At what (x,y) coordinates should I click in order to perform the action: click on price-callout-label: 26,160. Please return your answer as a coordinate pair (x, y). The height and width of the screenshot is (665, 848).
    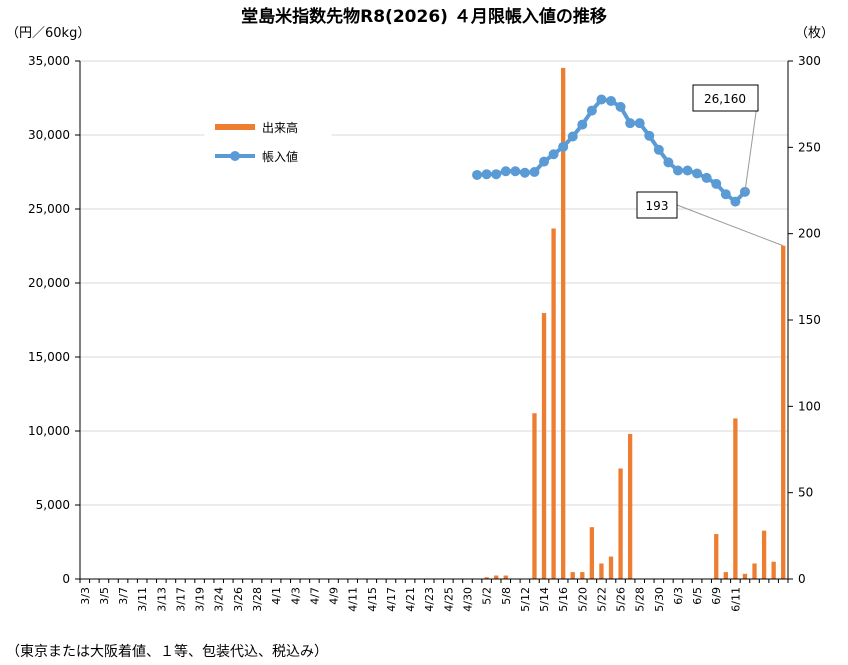
    Looking at the image, I should click on (725, 99).